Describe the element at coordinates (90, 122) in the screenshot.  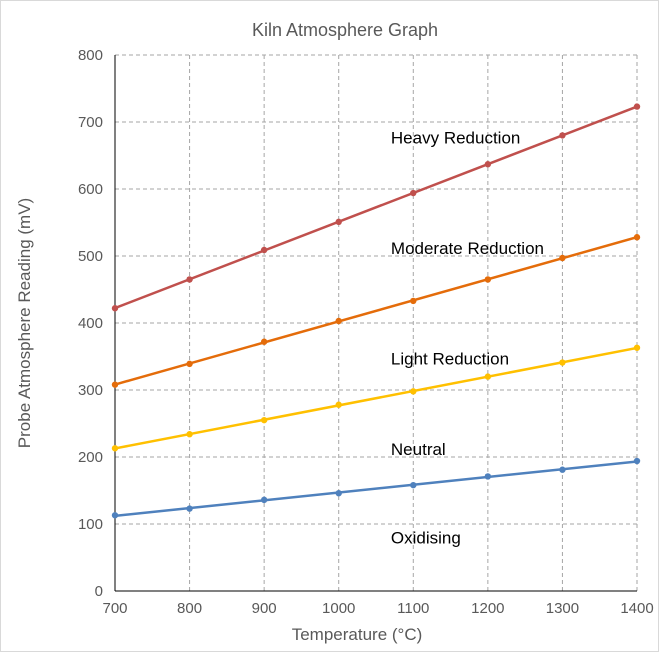
I see `y-tick-label: 700` at that location.